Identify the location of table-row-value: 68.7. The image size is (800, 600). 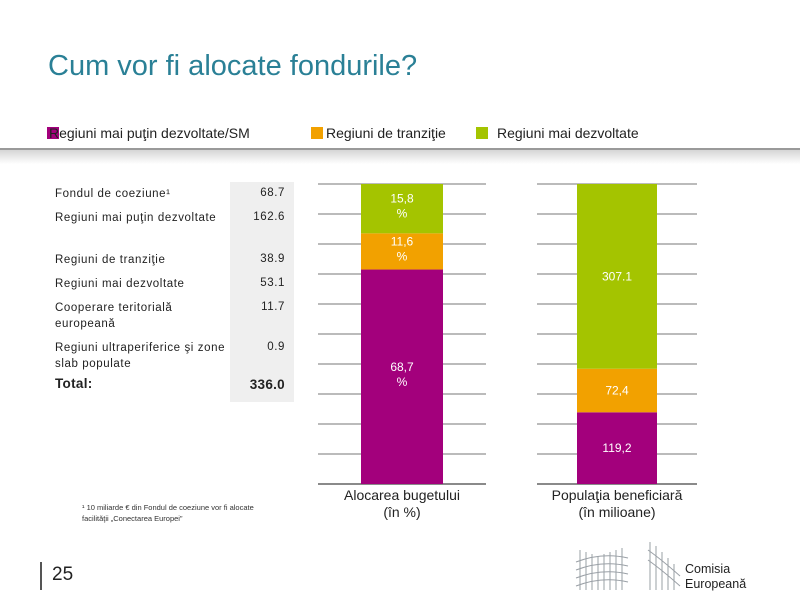
(262, 194).